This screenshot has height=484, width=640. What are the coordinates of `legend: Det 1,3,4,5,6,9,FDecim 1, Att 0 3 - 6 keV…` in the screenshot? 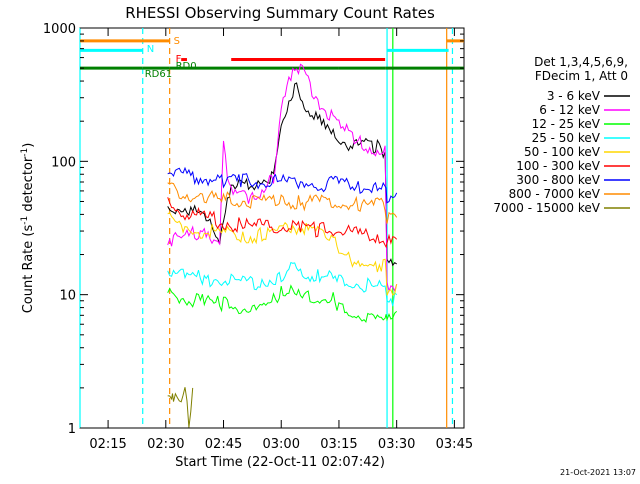 It's located at (561, 135).